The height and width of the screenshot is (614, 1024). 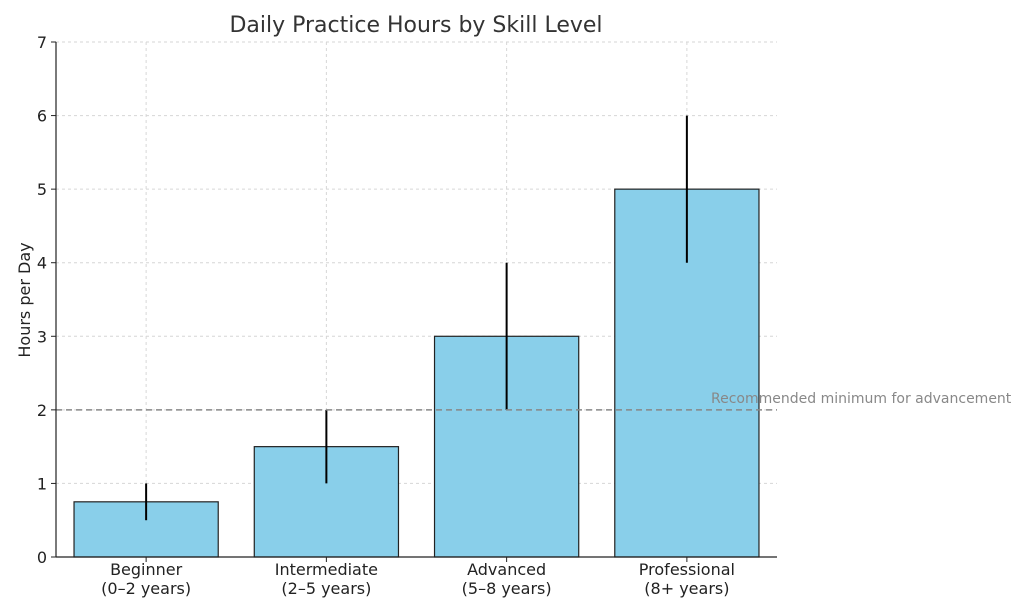 What do you see at coordinates (42, 336) in the screenshot?
I see `y-tick-label: 3` at bounding box center [42, 336].